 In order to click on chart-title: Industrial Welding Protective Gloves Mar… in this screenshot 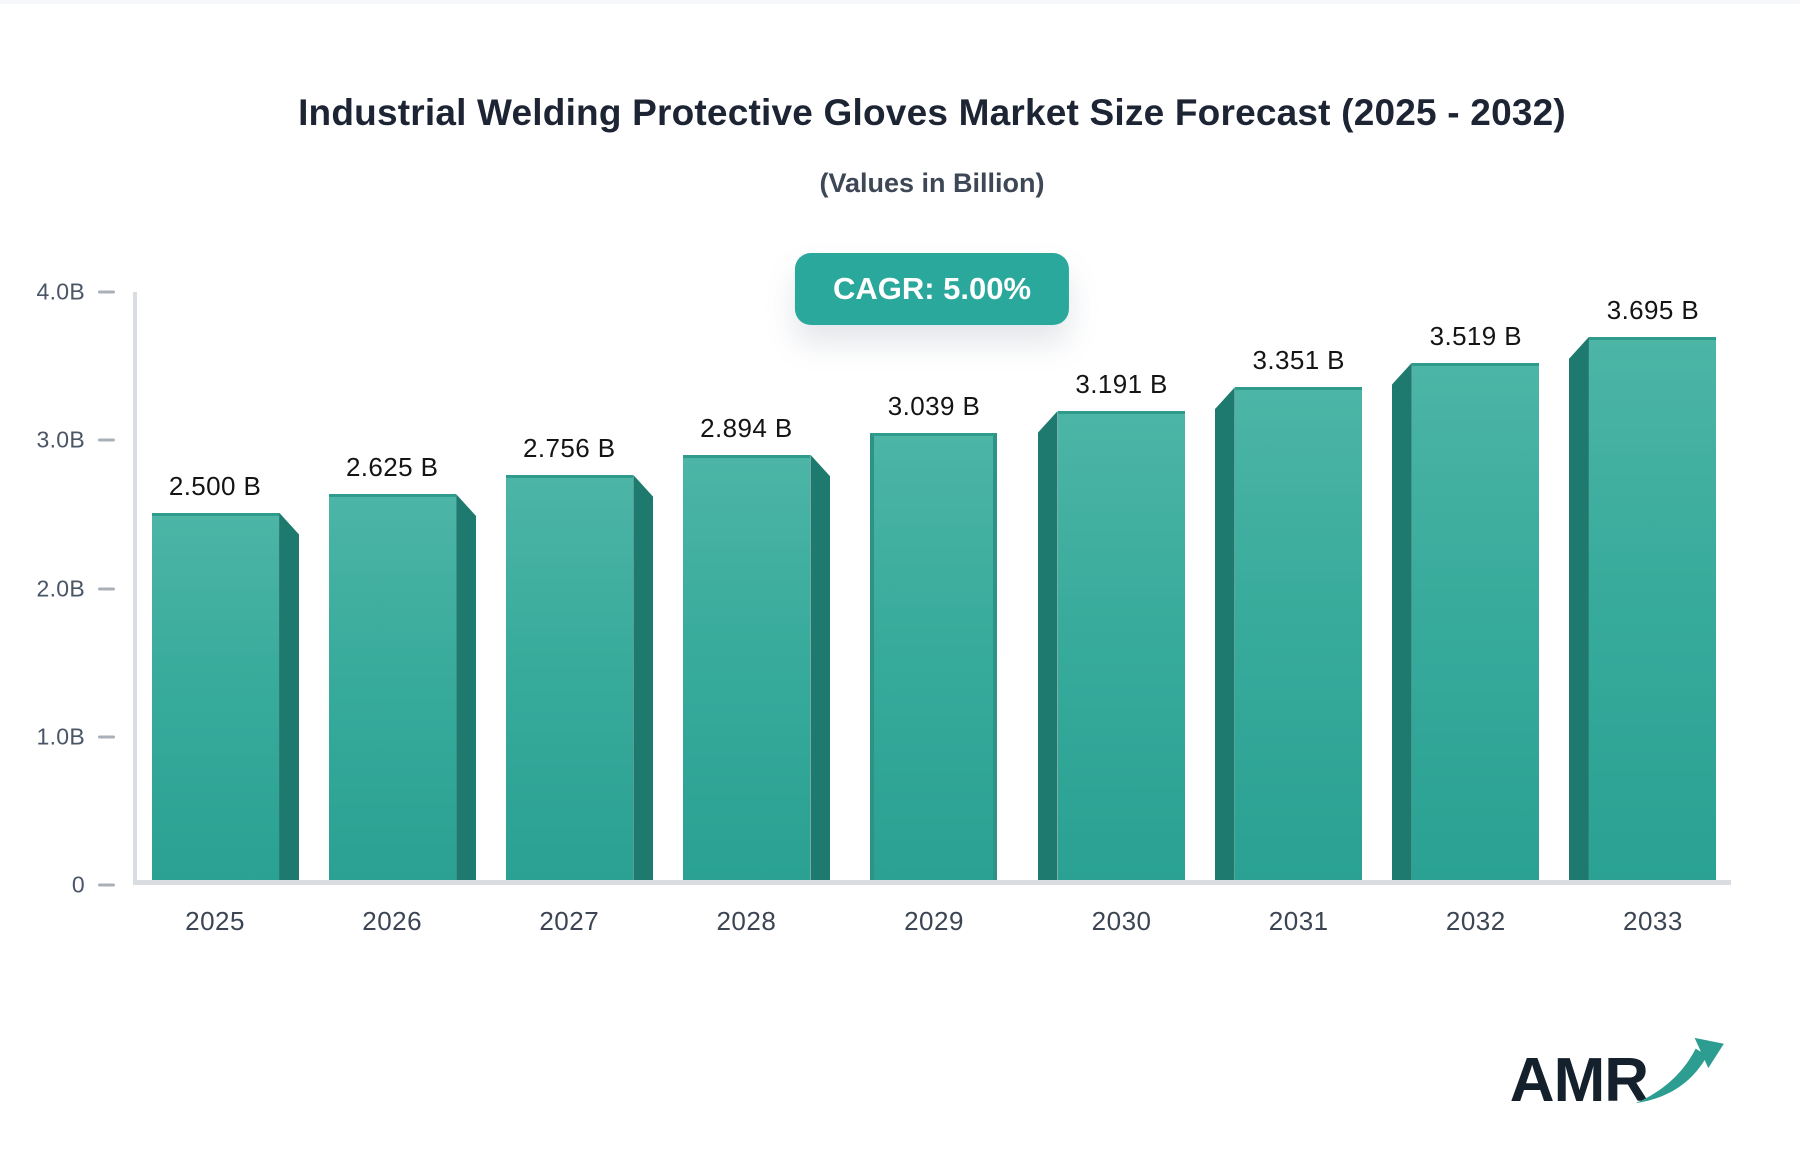, I will do `click(932, 112)`.